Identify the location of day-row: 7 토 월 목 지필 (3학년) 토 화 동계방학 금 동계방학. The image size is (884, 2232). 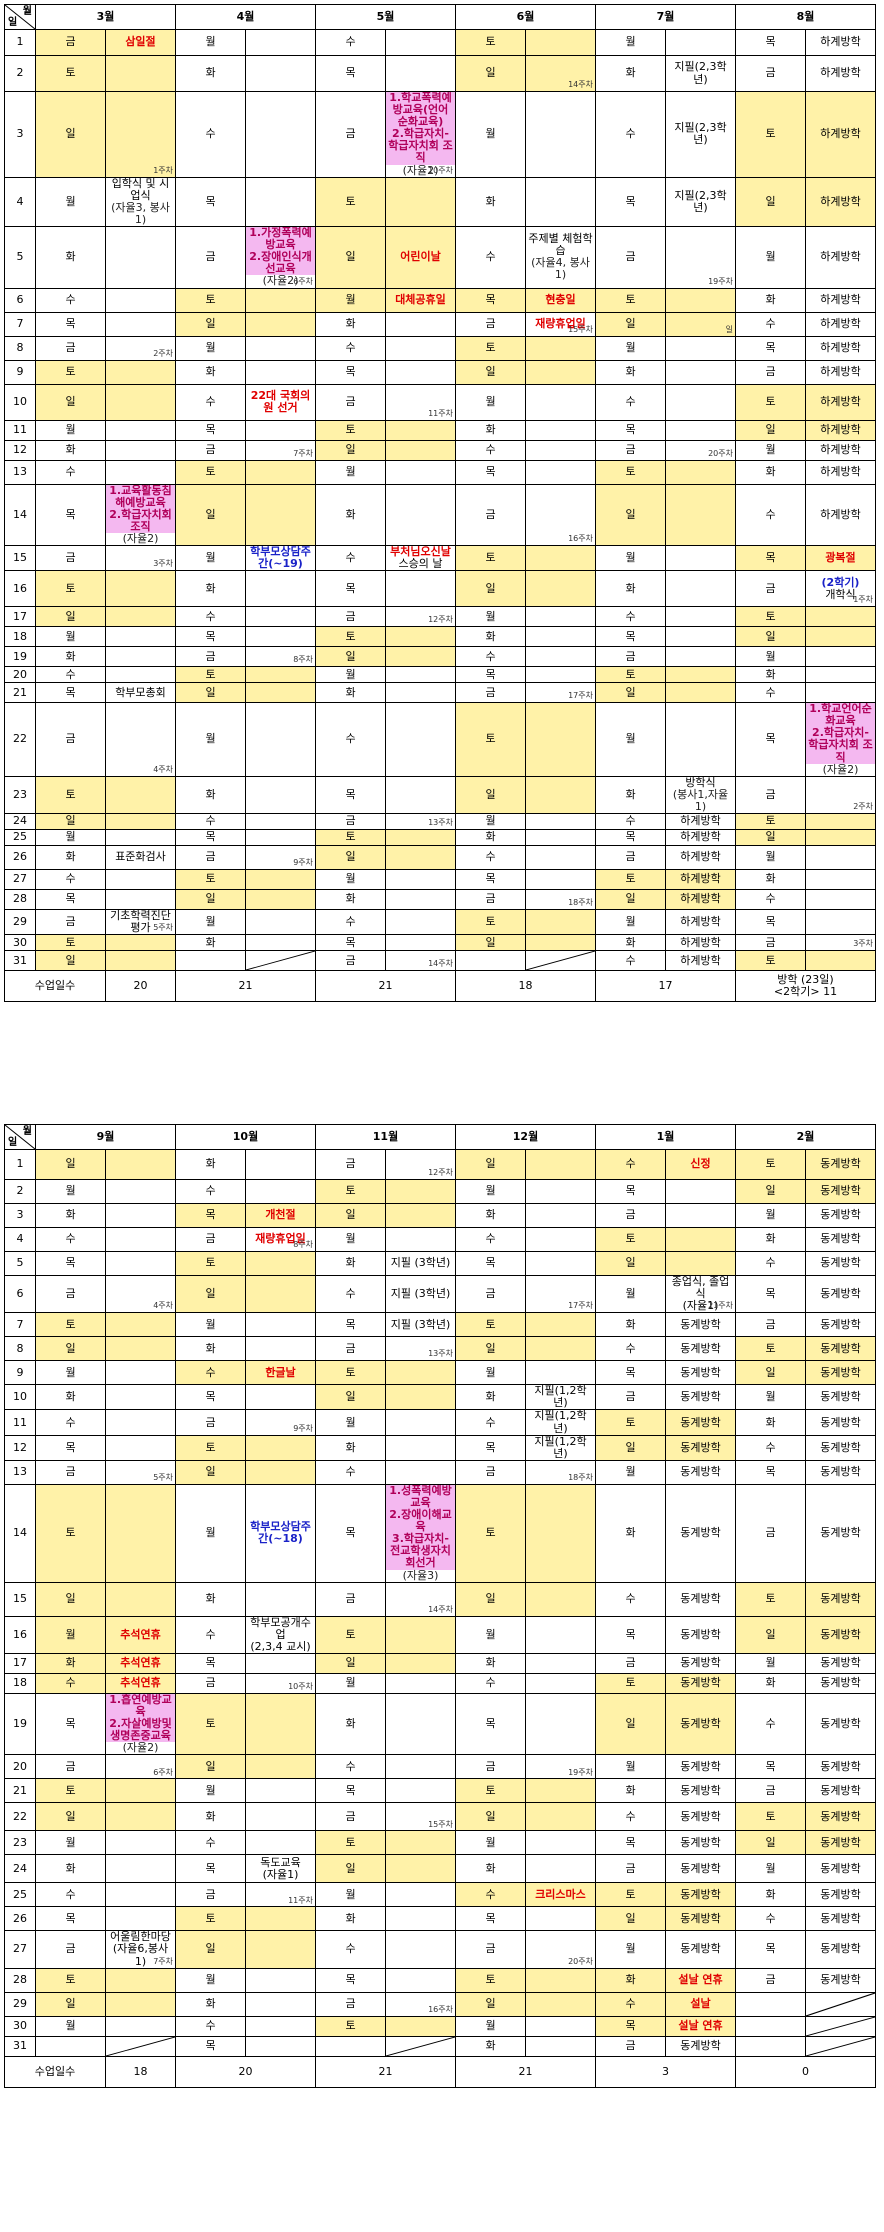
(440, 1325).